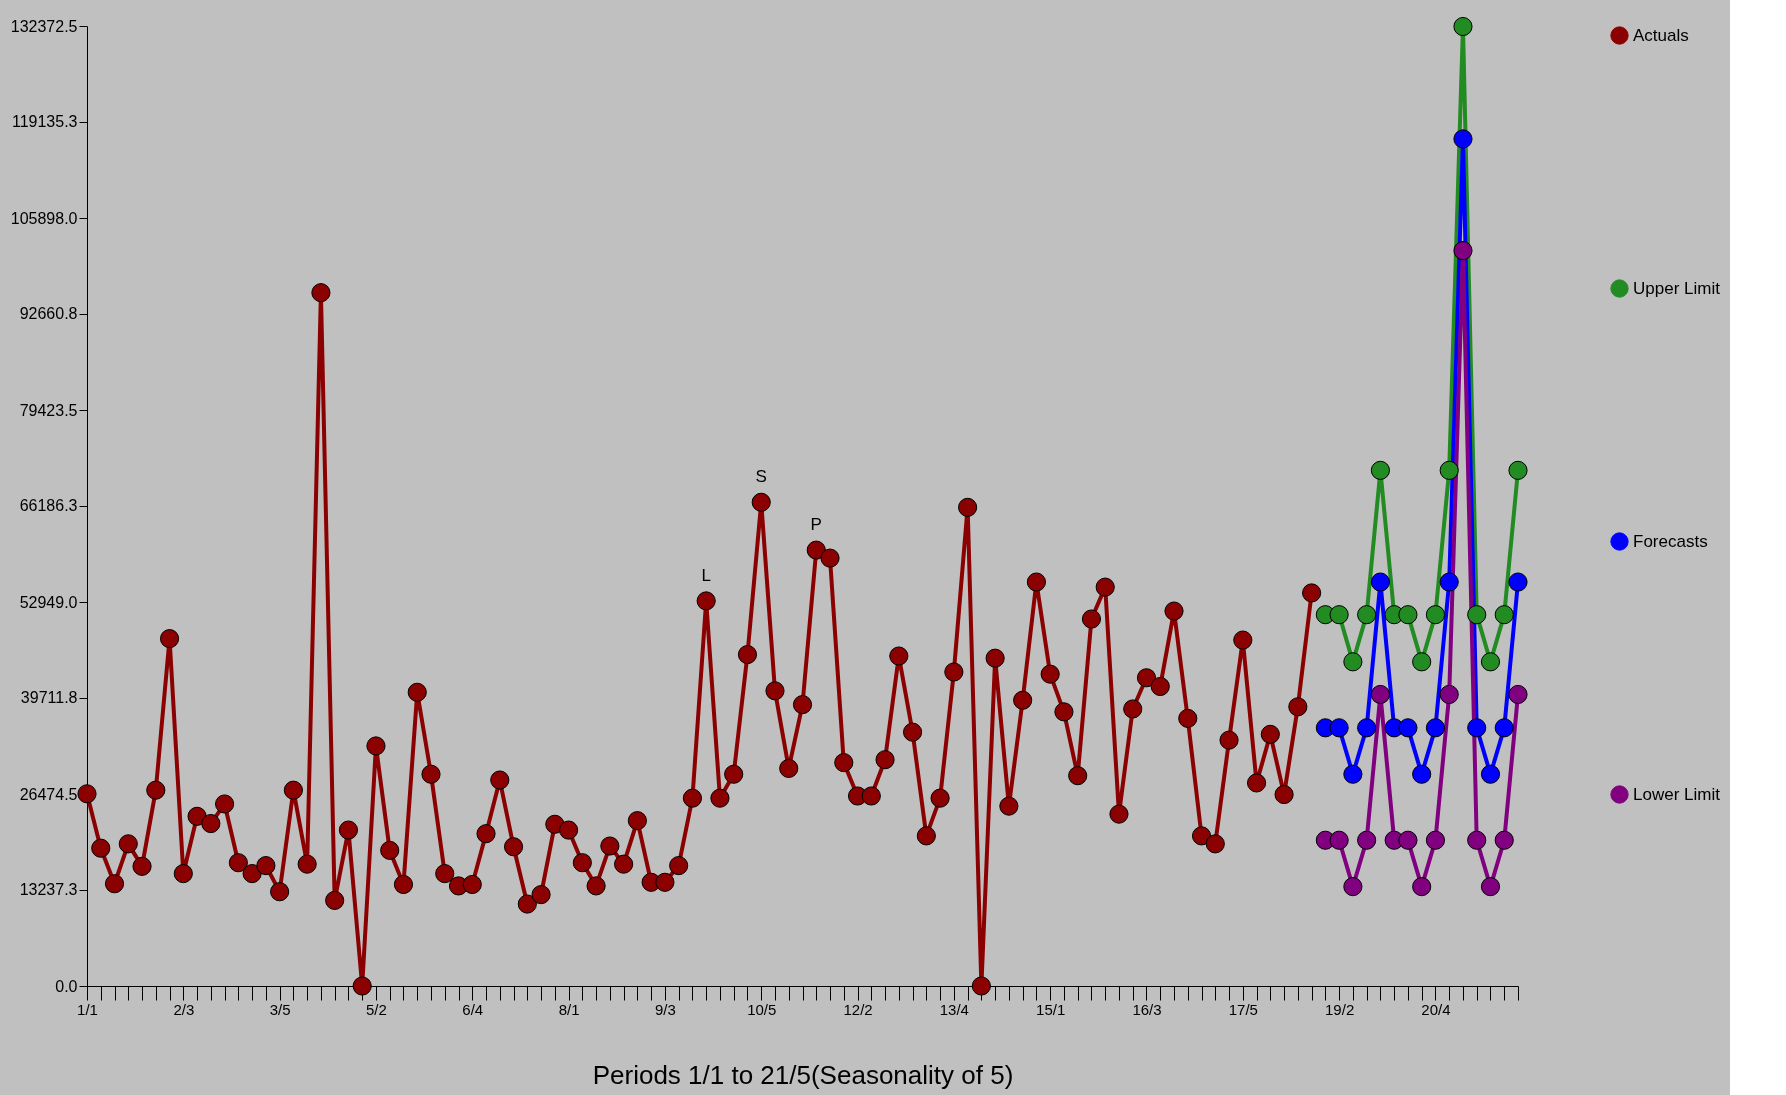  What do you see at coordinates (569, 1009) in the screenshot?
I see `x-tick-label: 8/1` at bounding box center [569, 1009].